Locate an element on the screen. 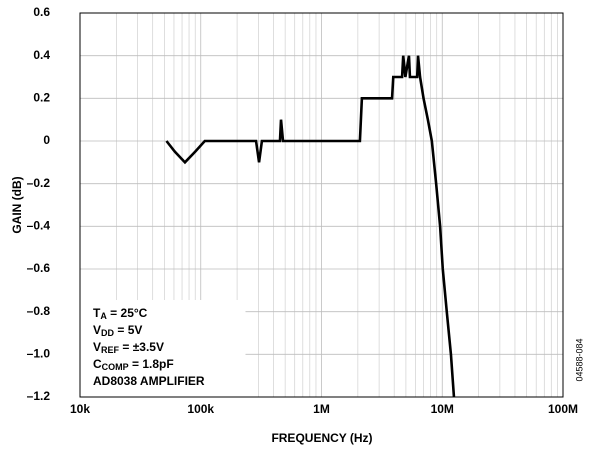  annotation-box is located at coordinates (163, 348).